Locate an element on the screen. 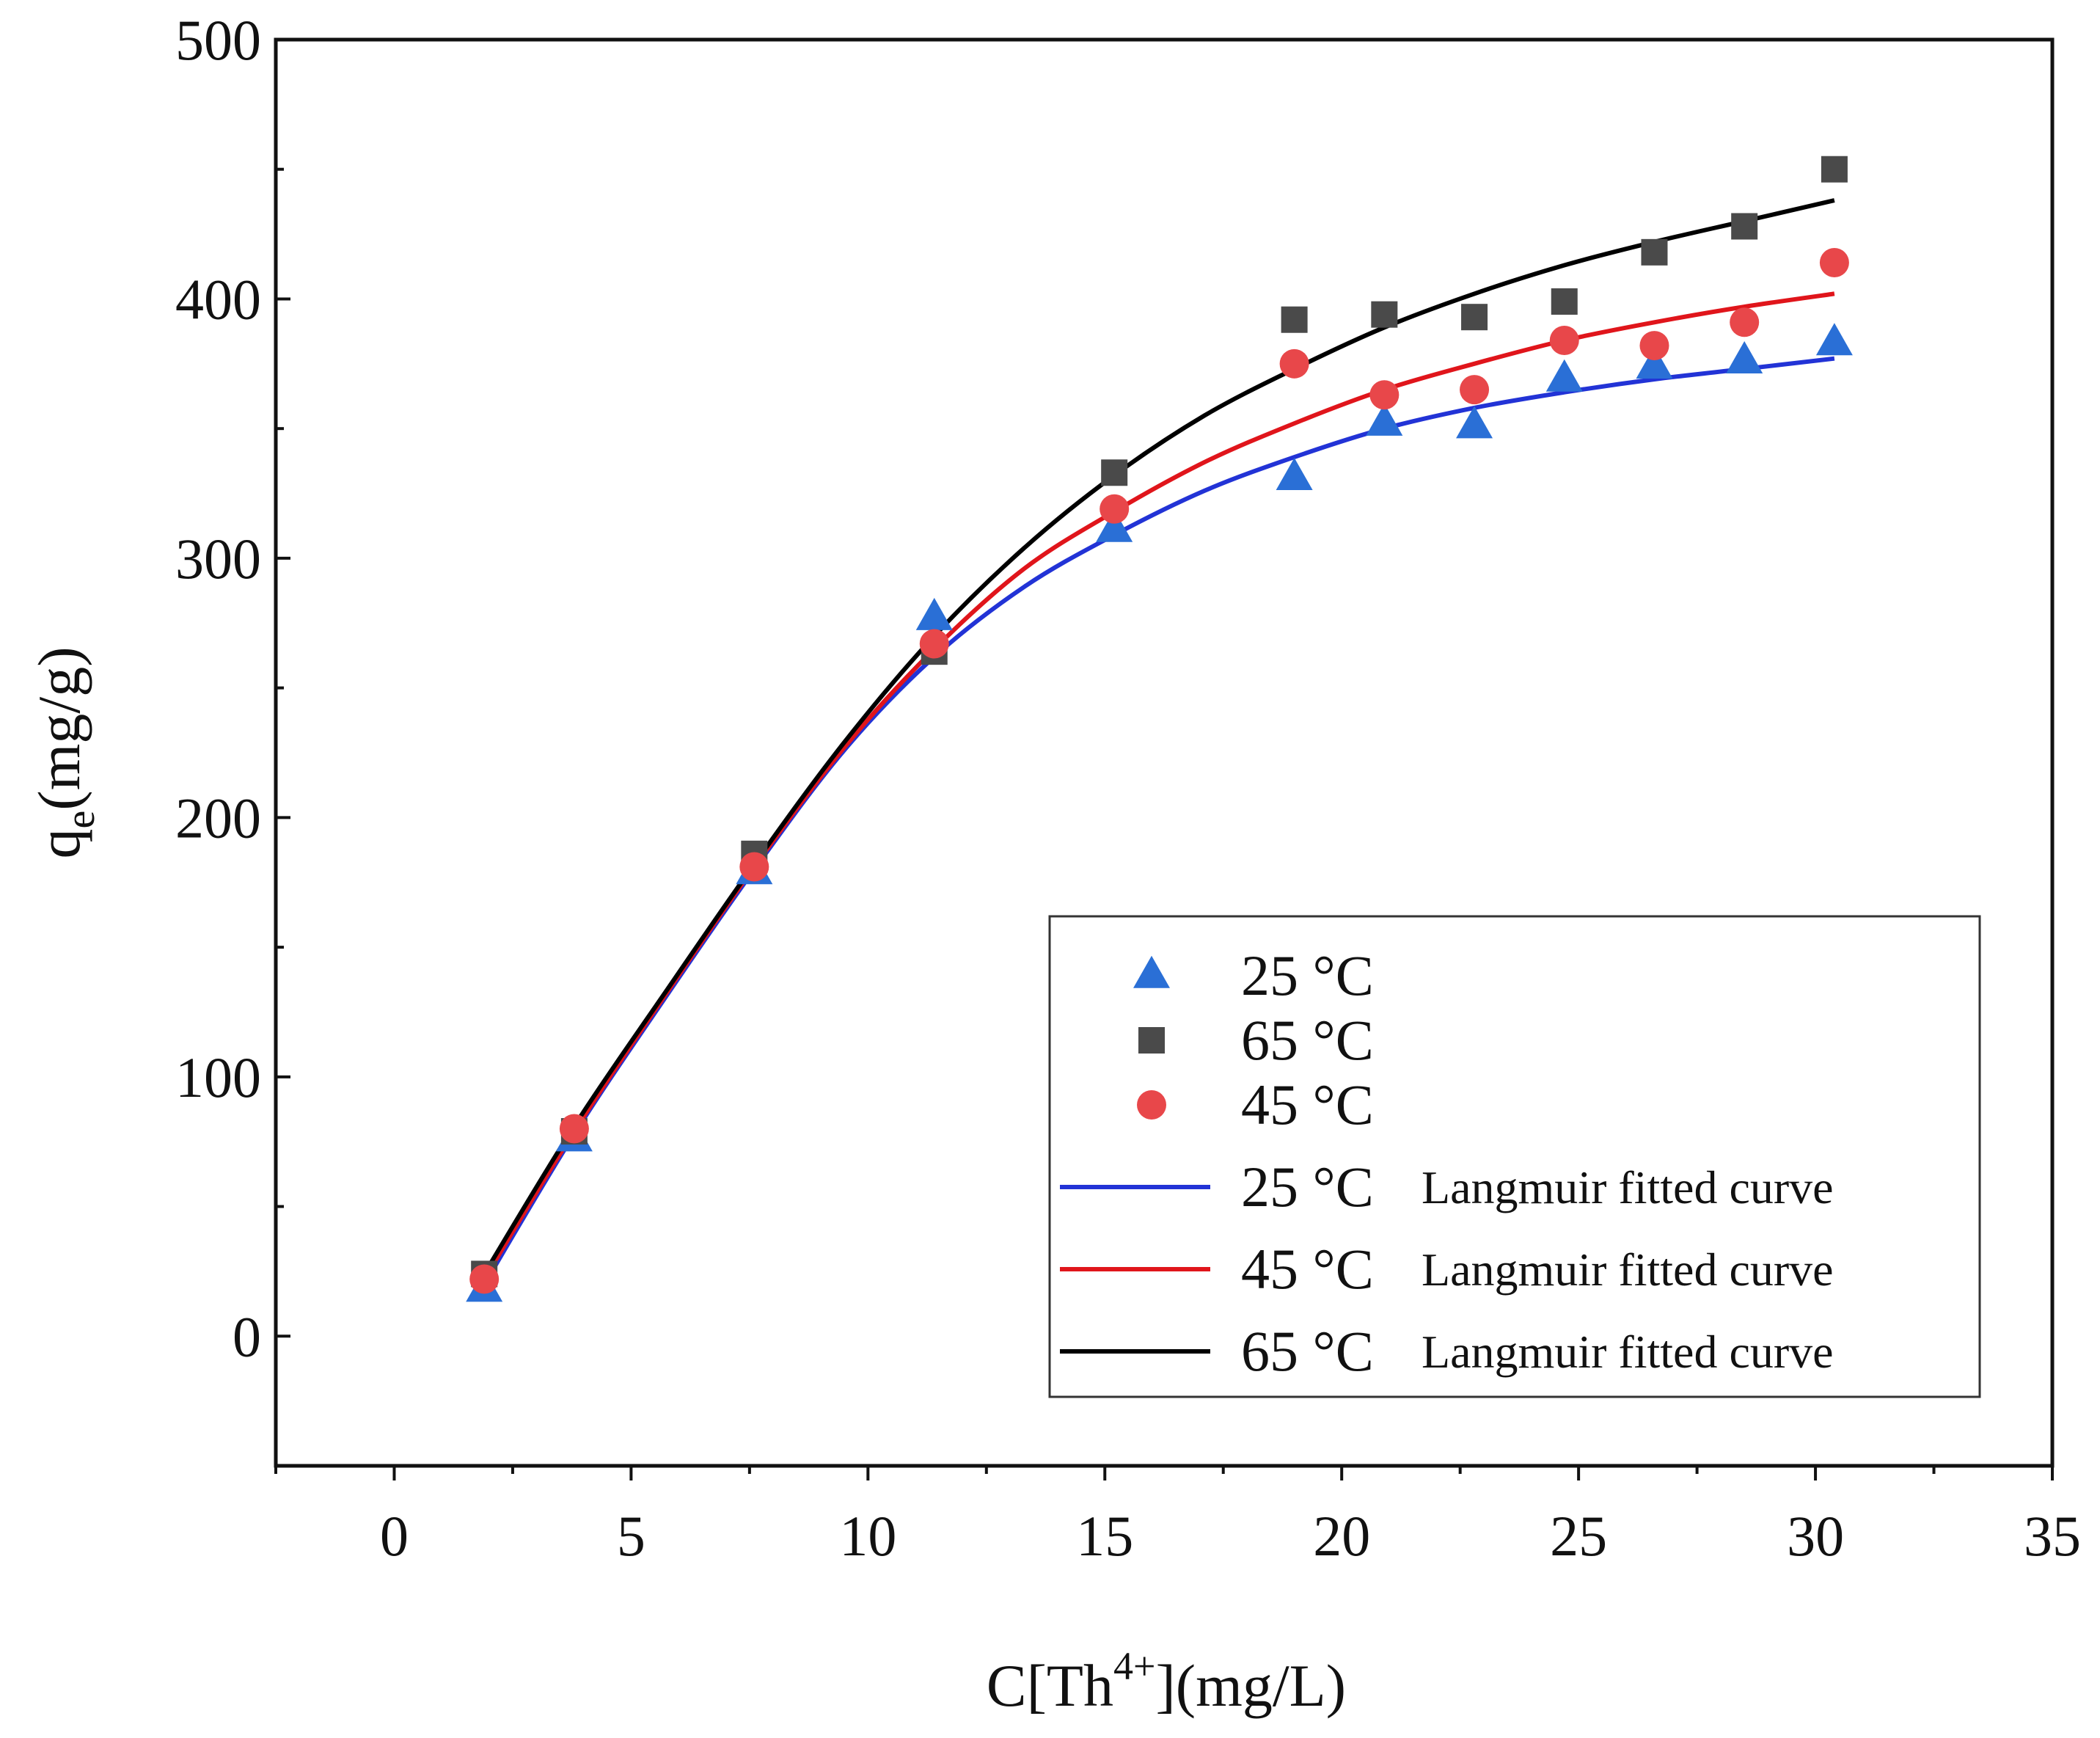  x-tick-label: 15 is located at coordinates (1104, 1536).